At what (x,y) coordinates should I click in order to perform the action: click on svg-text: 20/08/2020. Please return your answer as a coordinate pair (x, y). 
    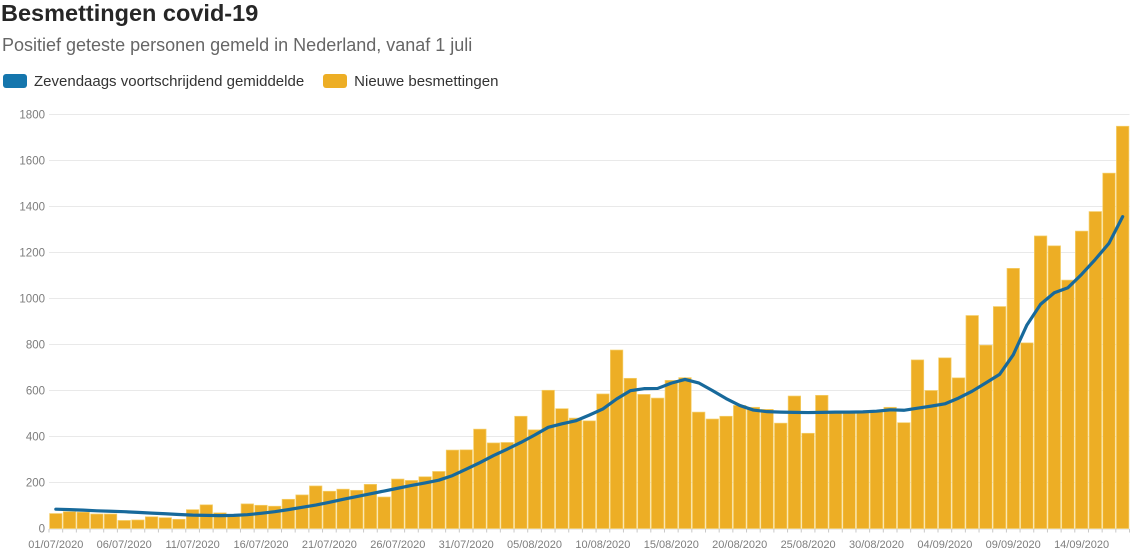
    Looking at the image, I should click on (739, 545).